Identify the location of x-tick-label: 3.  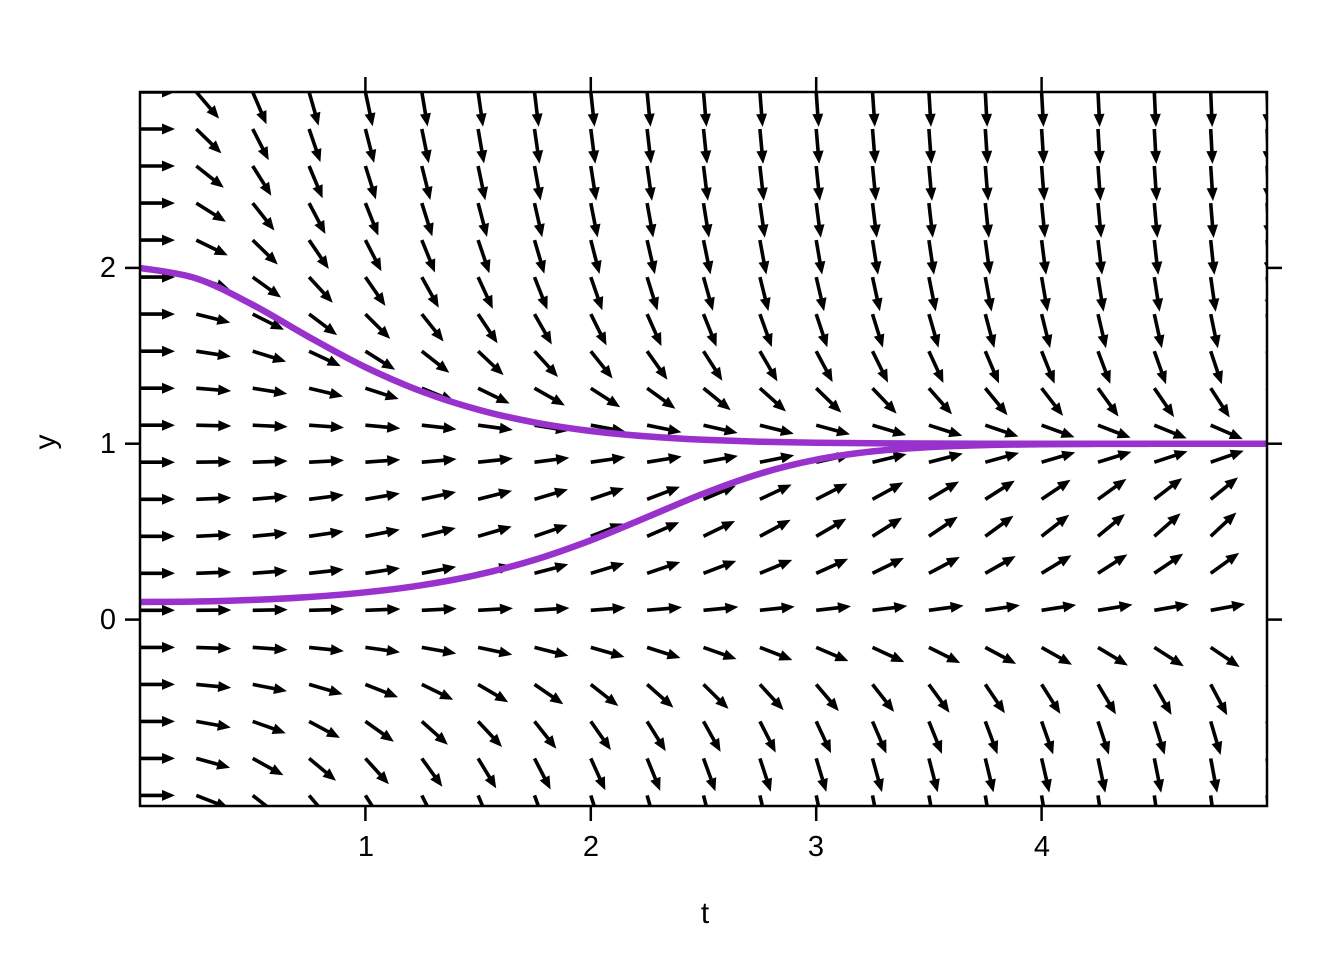
(816, 847).